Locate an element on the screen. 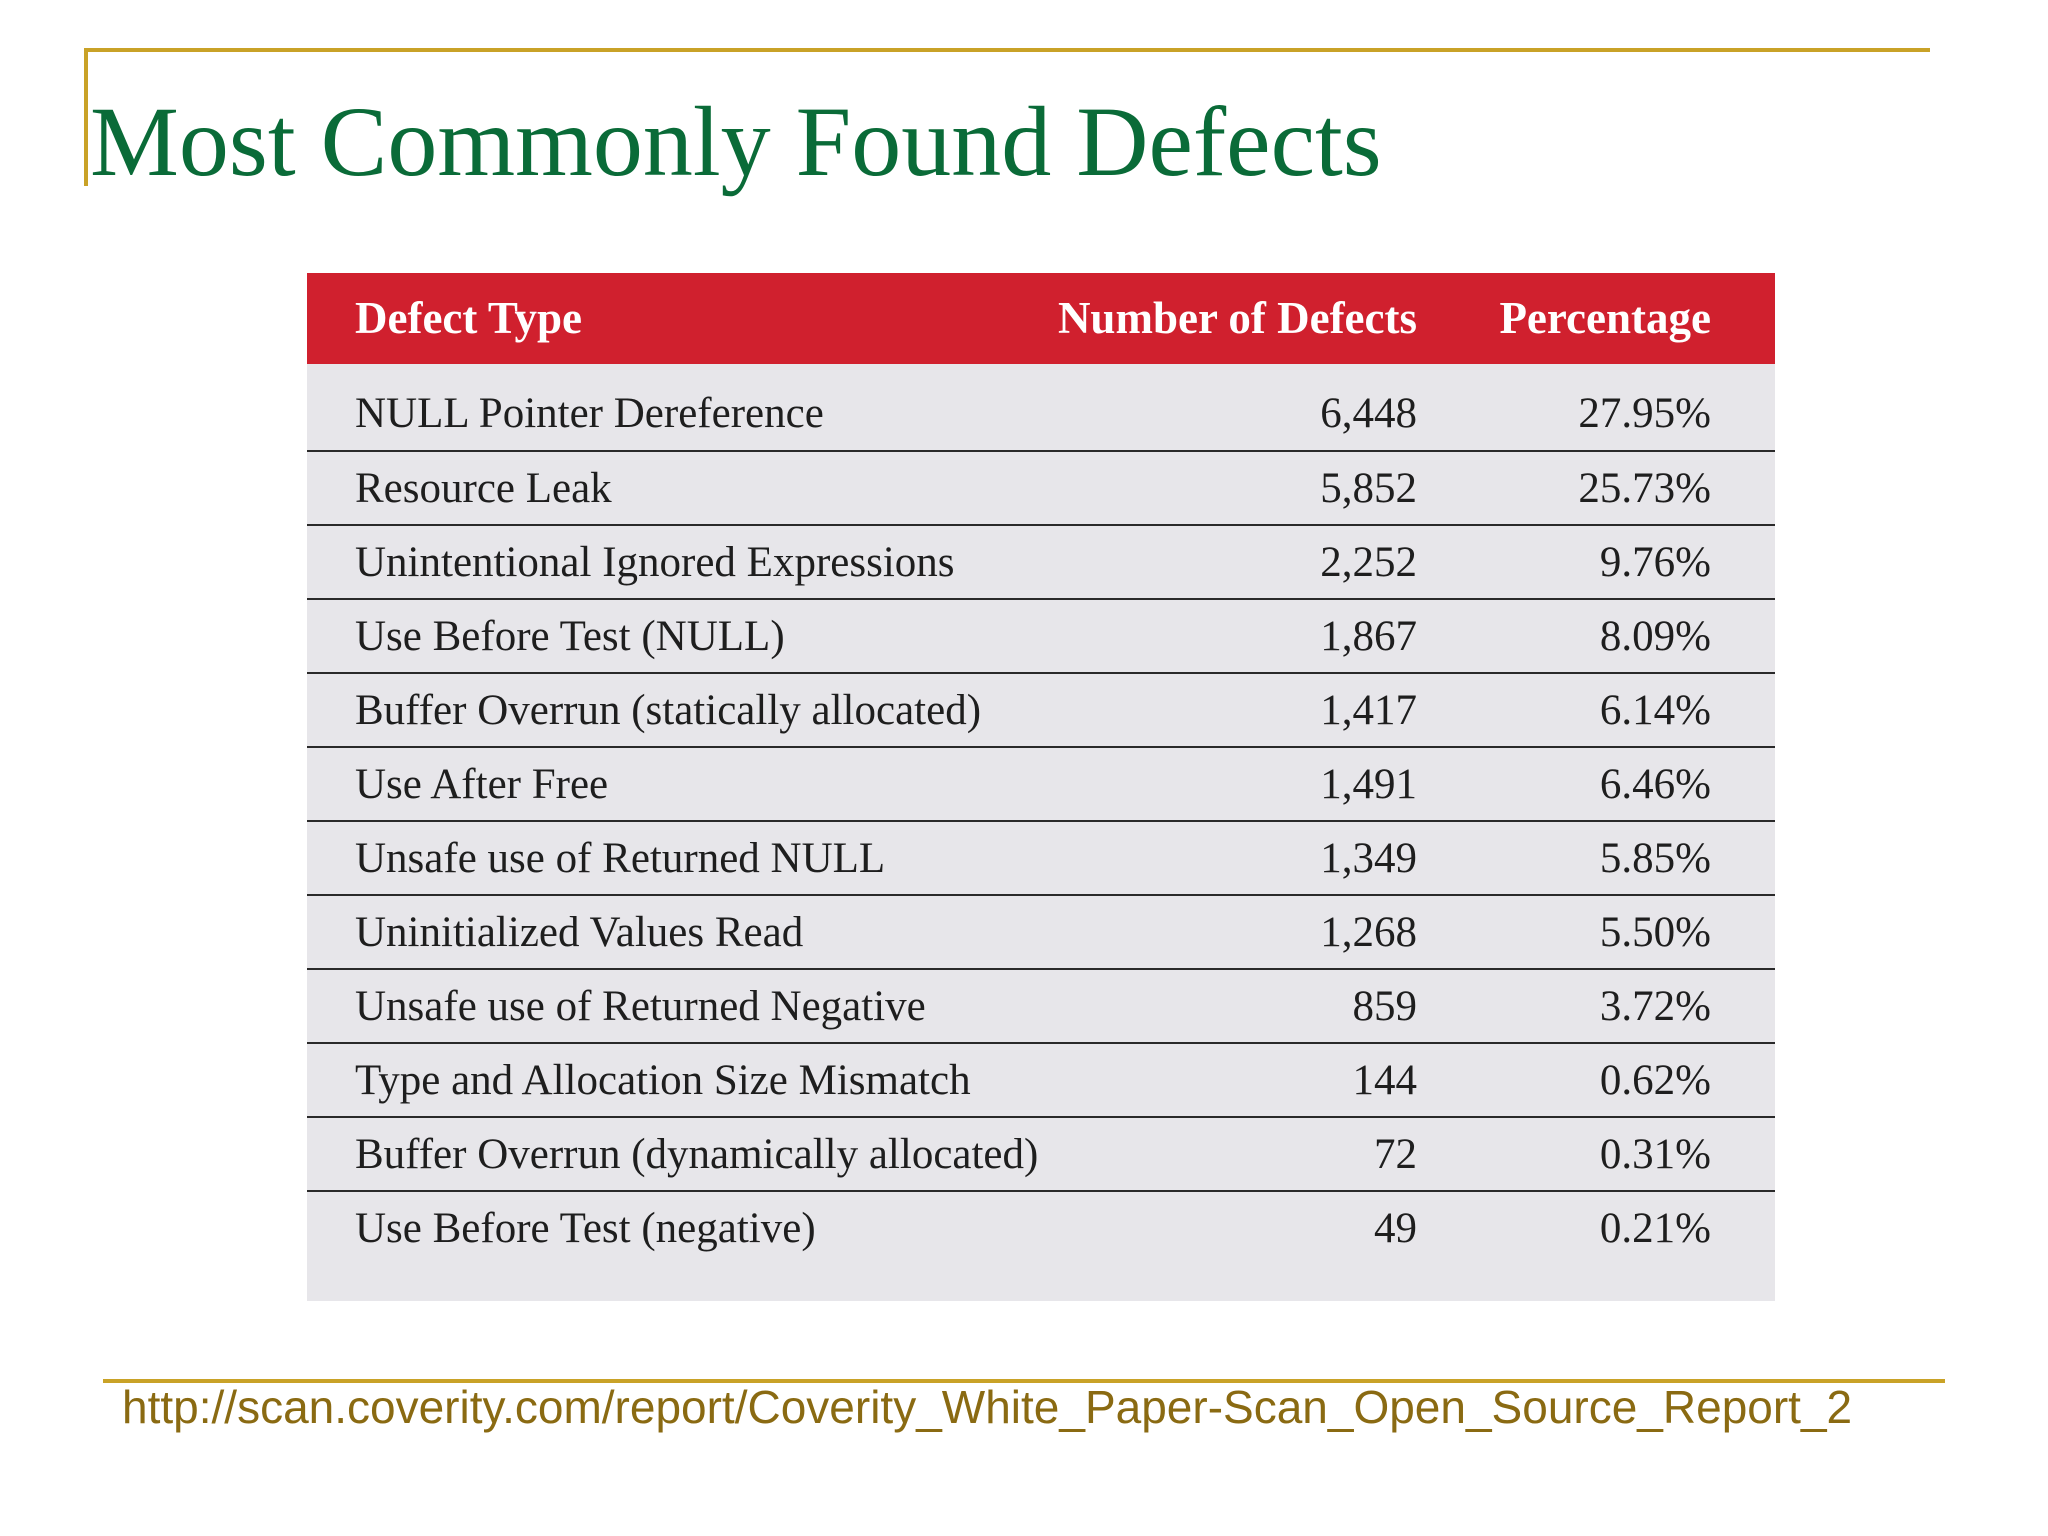  table-row: Use Before Test (NULL) 1,867 8.09% is located at coordinates (1041, 635).